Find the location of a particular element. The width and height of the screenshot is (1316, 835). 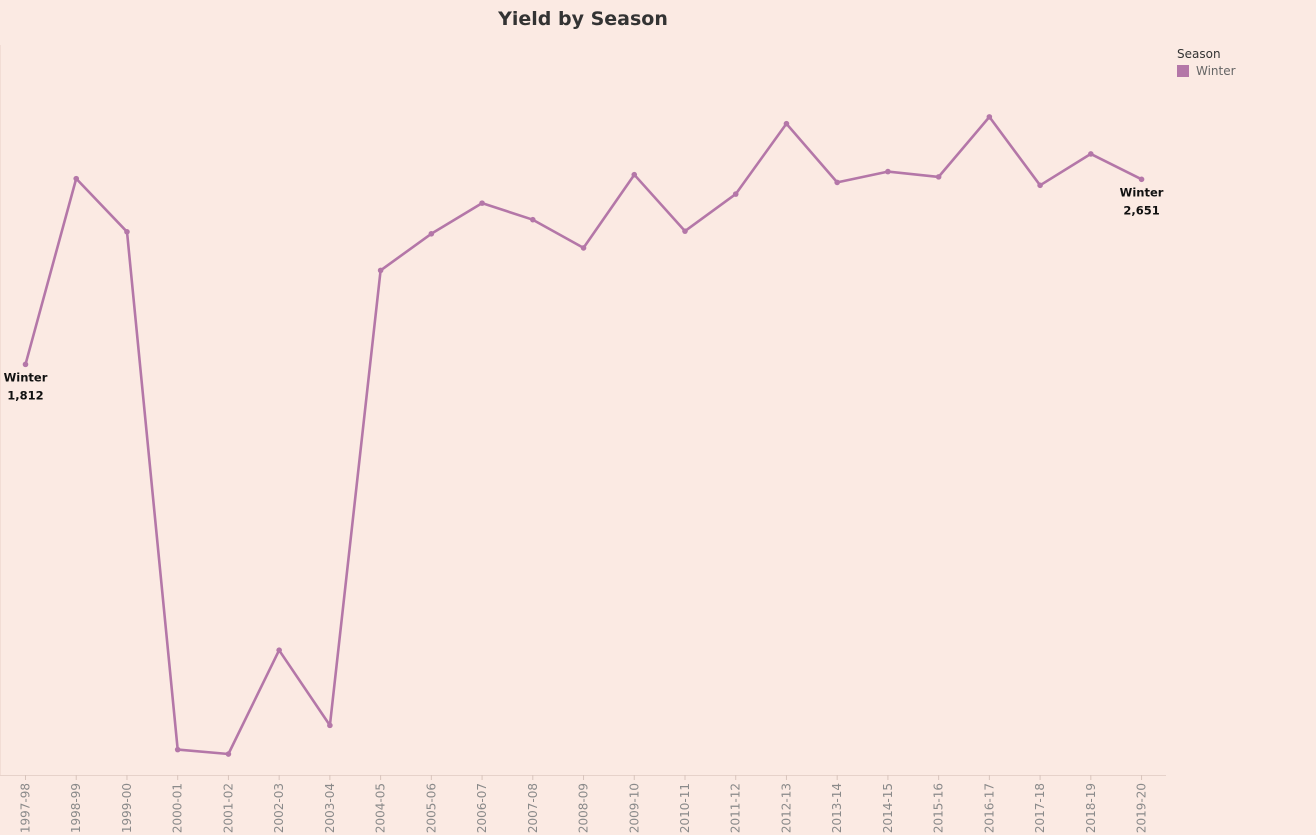

legend-label: Winter is located at coordinates (1216, 71).